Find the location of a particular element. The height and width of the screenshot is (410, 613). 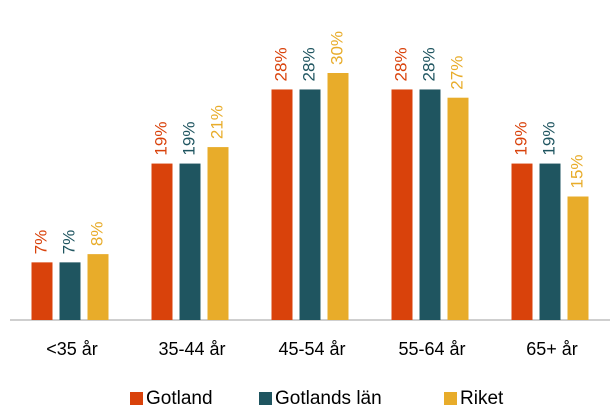

x-tick-label: <35 år is located at coordinates (72, 349).